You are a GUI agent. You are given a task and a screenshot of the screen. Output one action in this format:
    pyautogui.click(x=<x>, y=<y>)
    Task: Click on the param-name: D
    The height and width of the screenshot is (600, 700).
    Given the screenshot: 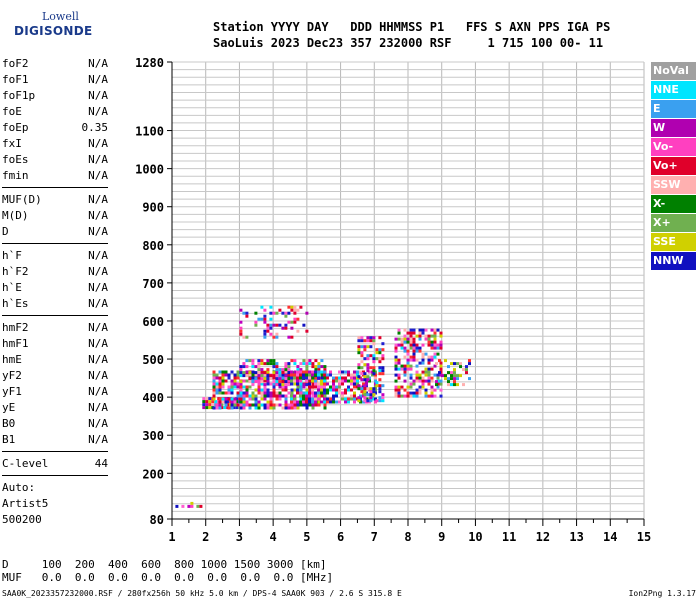 What is the action you would take?
    pyautogui.click(x=5, y=231)
    